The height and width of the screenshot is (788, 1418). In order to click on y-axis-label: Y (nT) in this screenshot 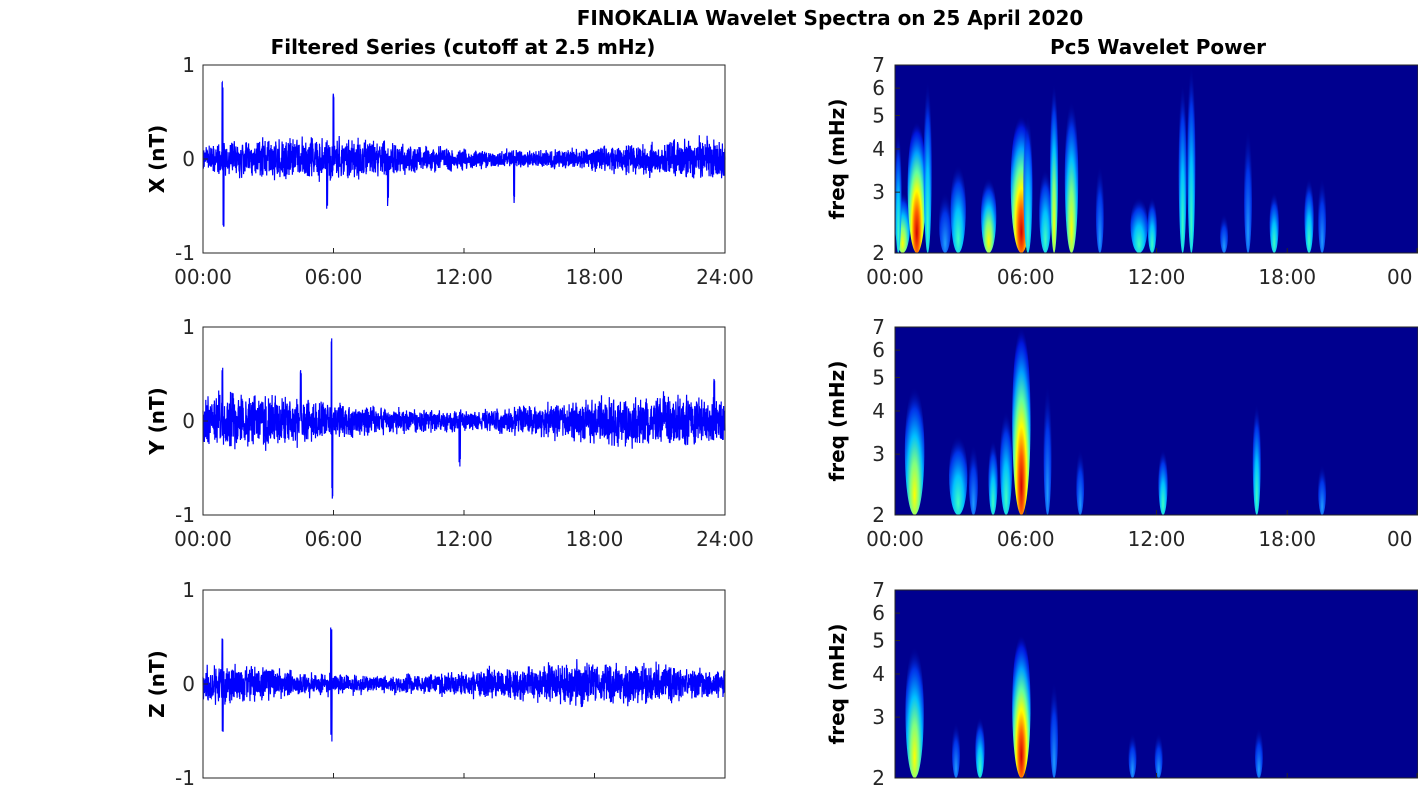, I will do `click(157, 421)`.